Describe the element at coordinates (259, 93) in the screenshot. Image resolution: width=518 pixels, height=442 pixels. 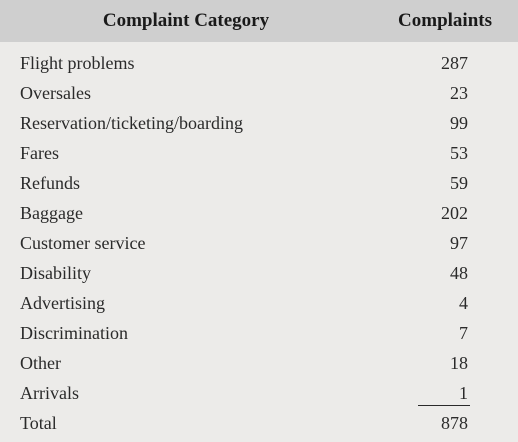
I see `table-row: Oversales 23` at that location.